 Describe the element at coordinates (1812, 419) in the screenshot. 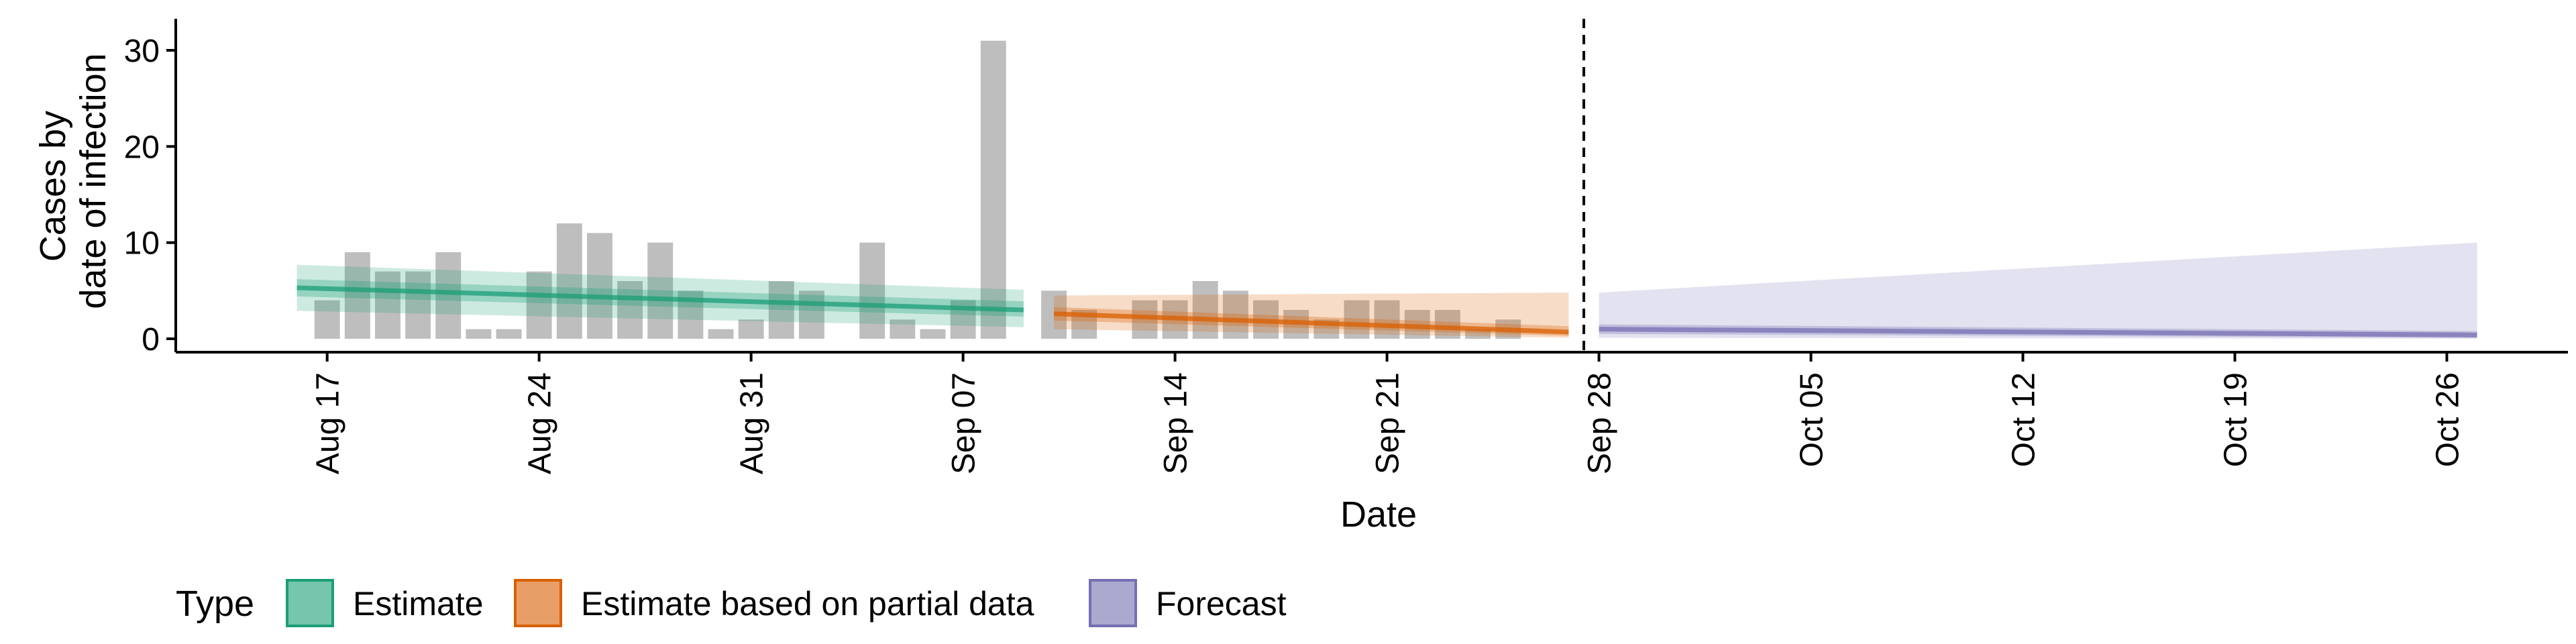

I see `x-tick-label-2020-10-05: Oct 05` at that location.